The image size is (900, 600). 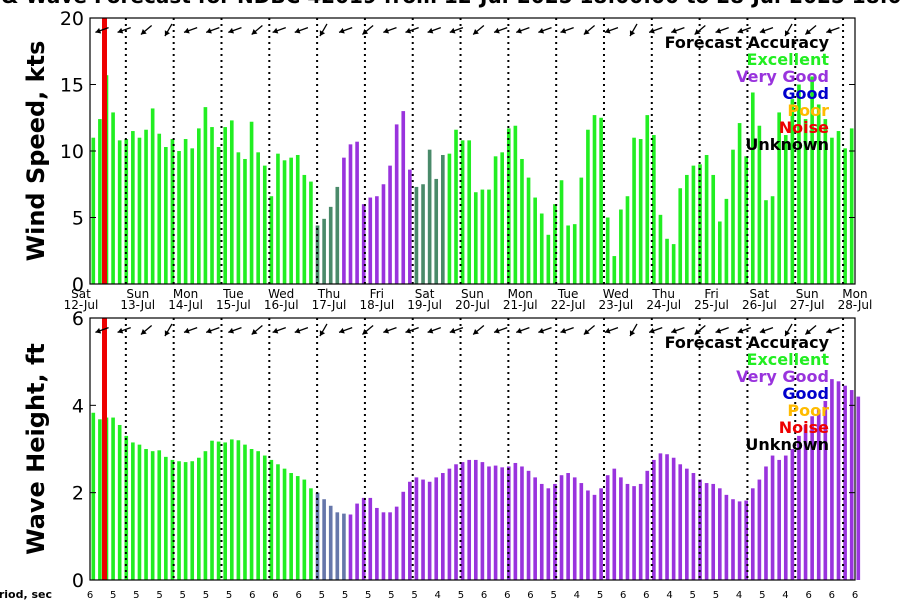 What do you see at coordinates (759, 305) in the screenshot?
I see `date-label: 26-Jul` at bounding box center [759, 305].